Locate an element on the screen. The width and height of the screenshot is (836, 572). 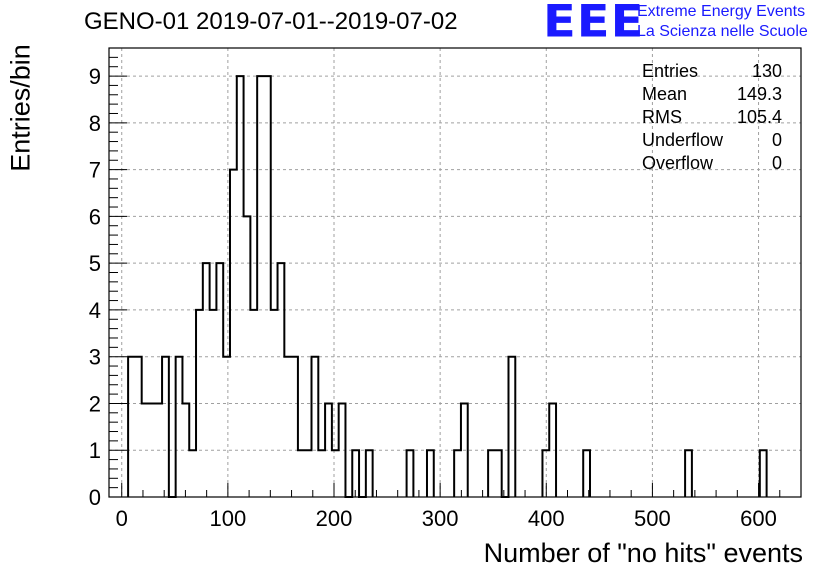
y-tick-label: 7 is located at coordinates (95, 170).